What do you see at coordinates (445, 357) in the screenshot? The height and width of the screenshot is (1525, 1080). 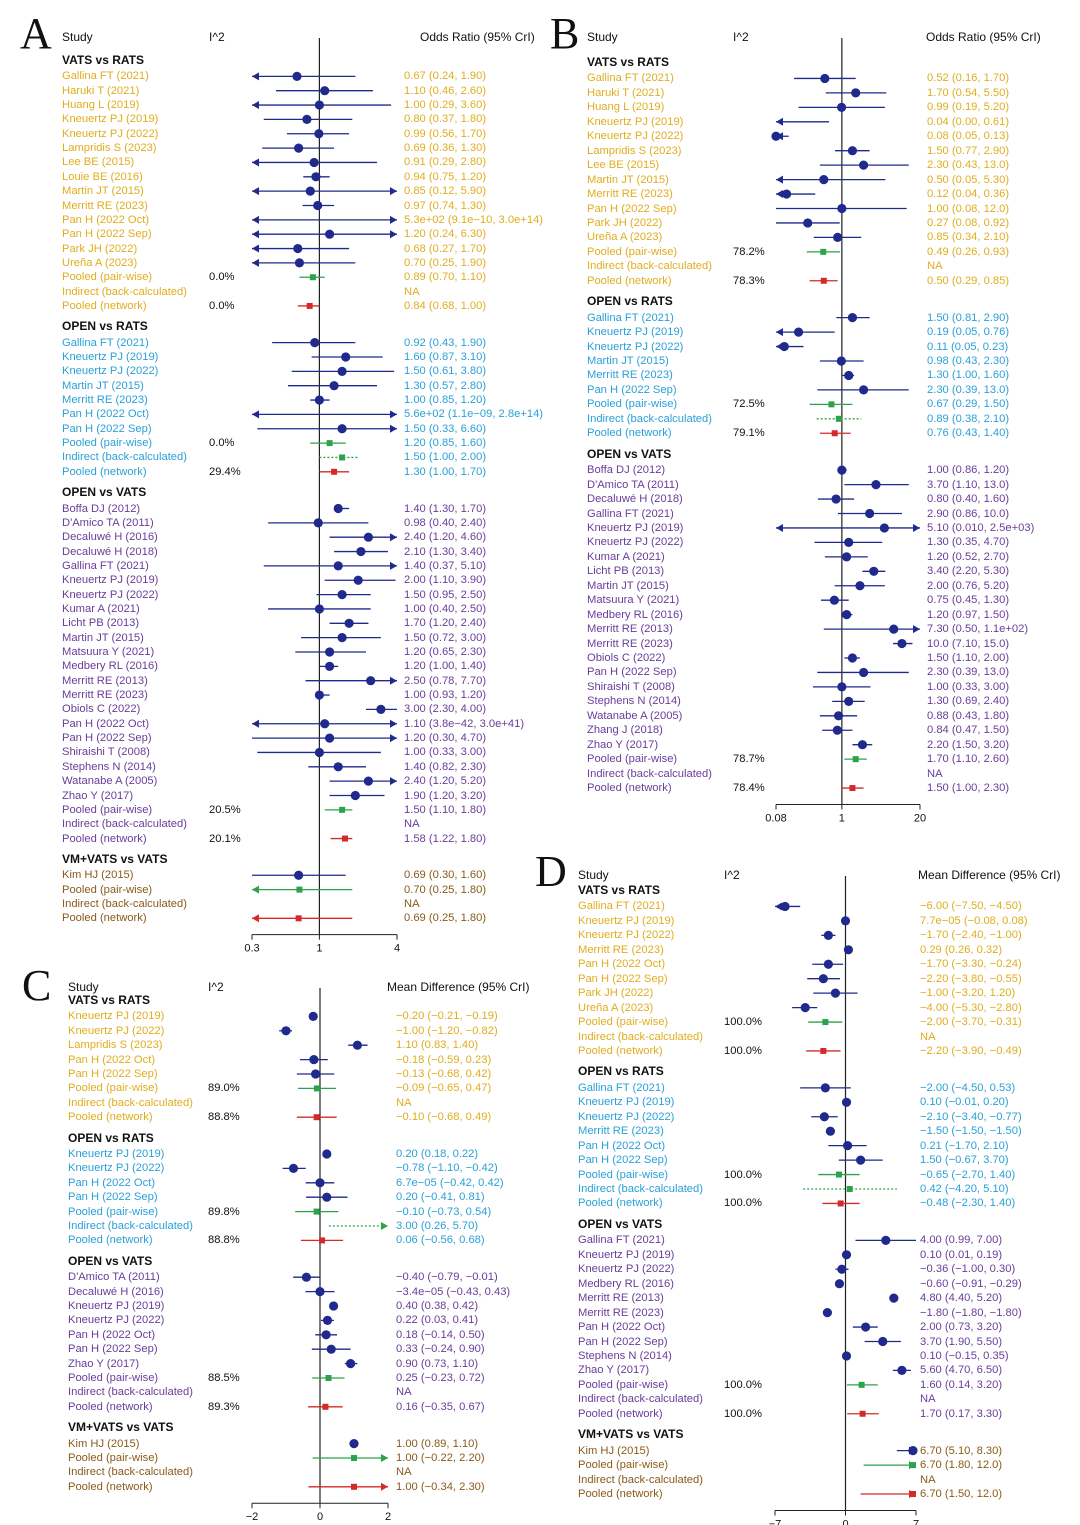 I see `panel-a-estimate-text: 1.60 (0.87, 3.10)` at bounding box center [445, 357].